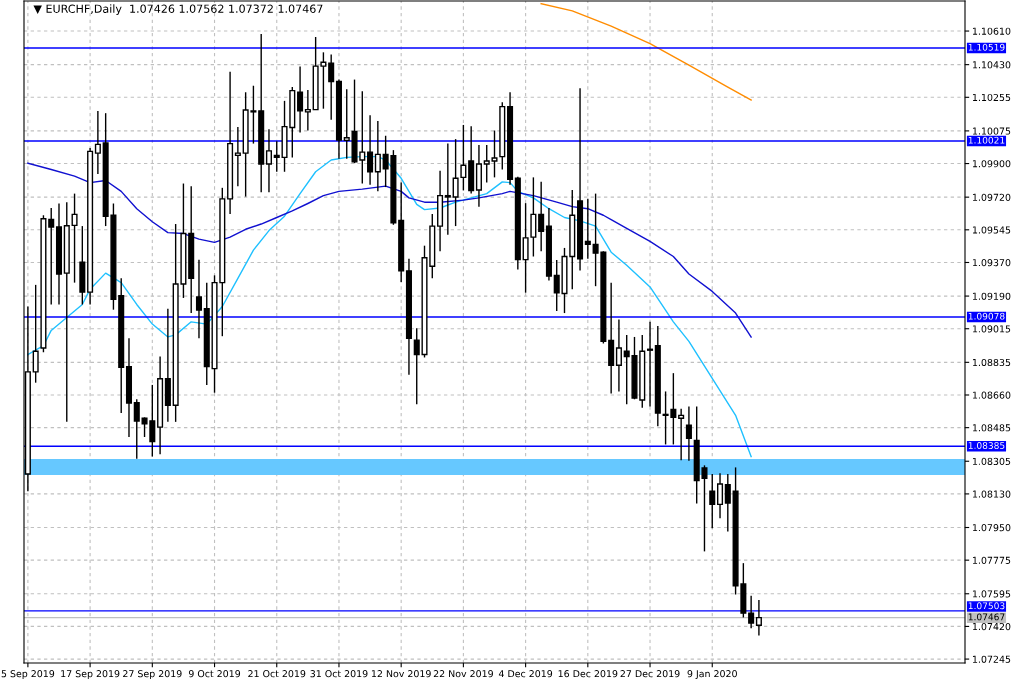 The width and height of the screenshot is (1015, 680). What do you see at coordinates (986, 47) in the screenshot?
I see `ref-line-label: 1.10519` at bounding box center [986, 47].